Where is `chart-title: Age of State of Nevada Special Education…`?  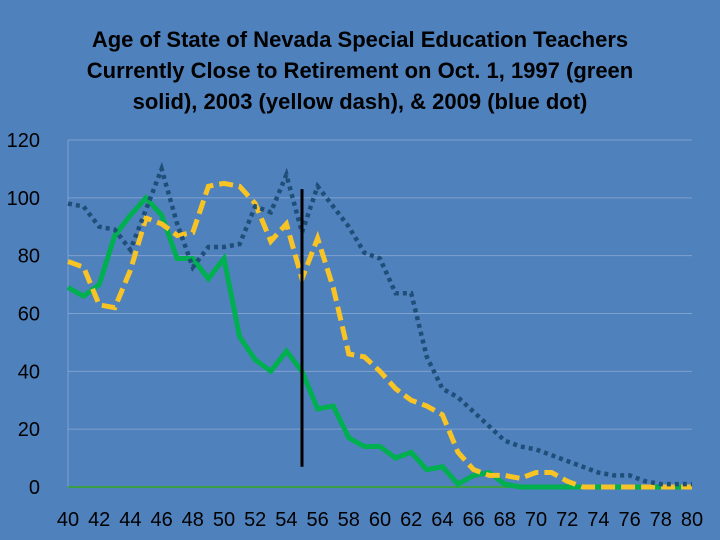 chart-title: Age of State of Nevada Special Education… is located at coordinates (360, 70).